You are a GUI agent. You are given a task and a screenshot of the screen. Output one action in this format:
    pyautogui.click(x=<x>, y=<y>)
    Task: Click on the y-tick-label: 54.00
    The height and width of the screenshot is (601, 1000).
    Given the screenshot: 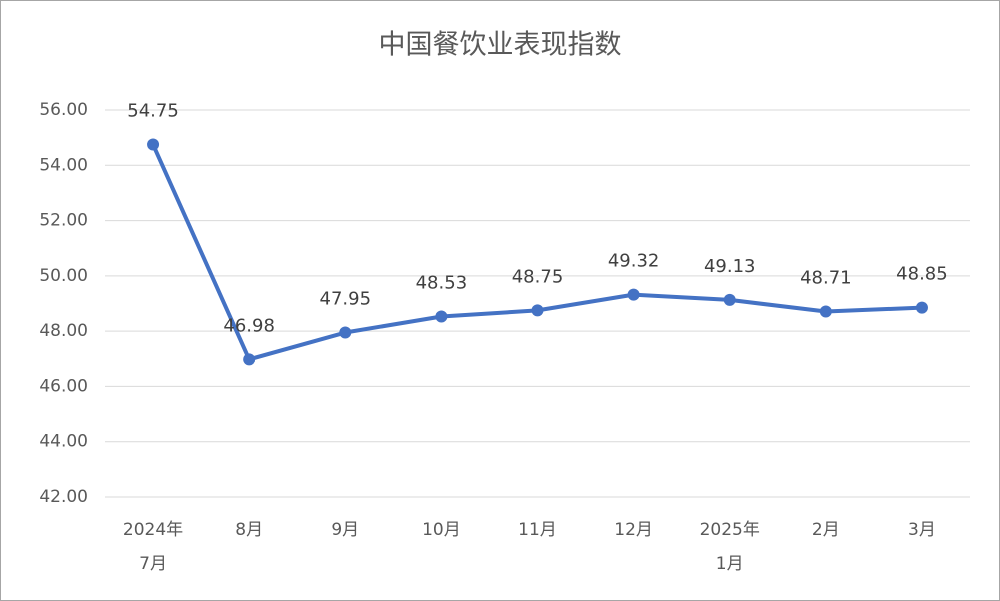 What is the action you would take?
    pyautogui.click(x=63, y=165)
    